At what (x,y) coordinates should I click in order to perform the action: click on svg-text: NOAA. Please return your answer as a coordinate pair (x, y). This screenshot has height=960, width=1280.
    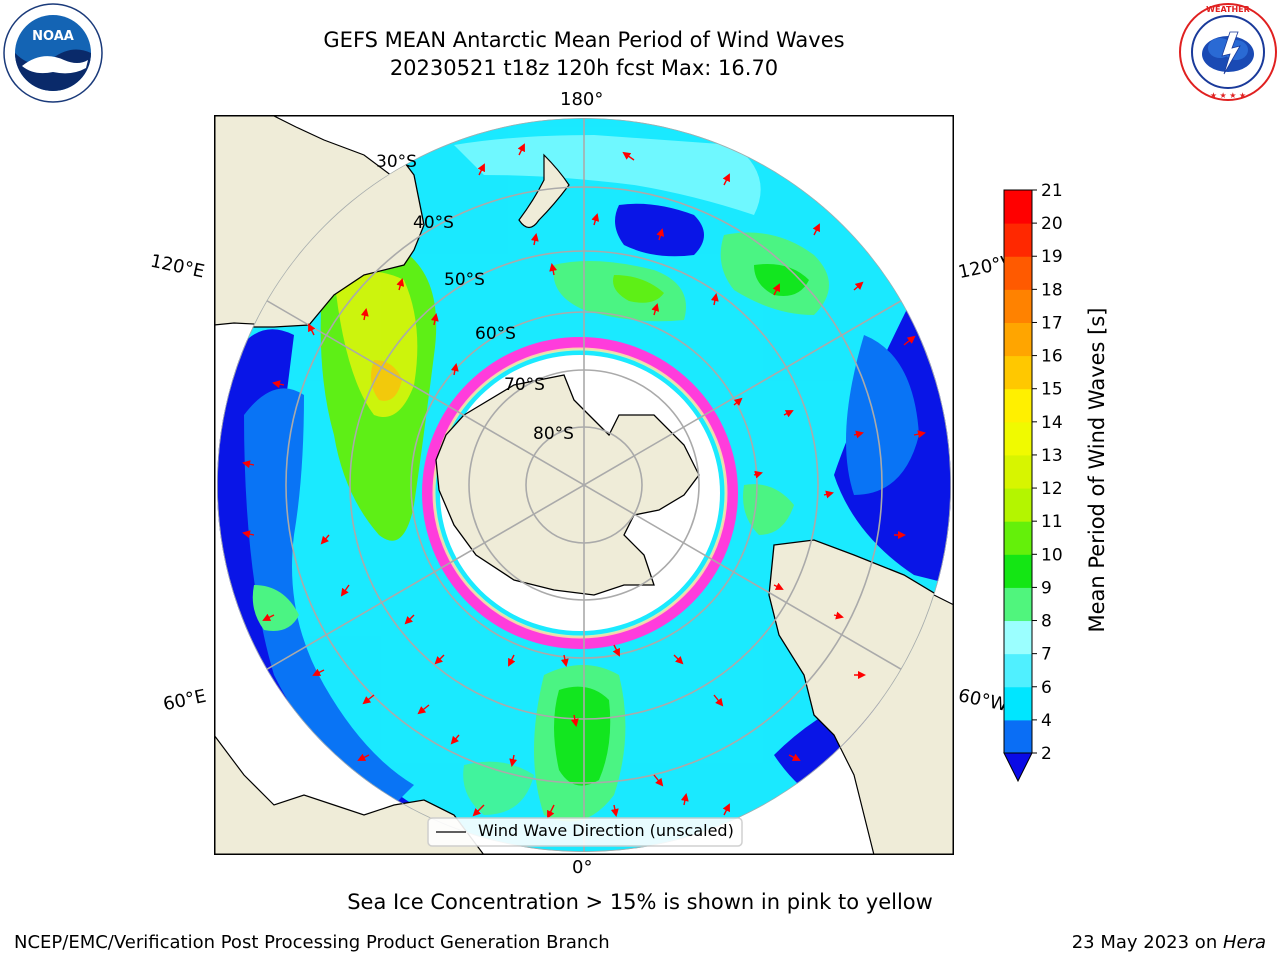
    Looking at the image, I should click on (53, 36).